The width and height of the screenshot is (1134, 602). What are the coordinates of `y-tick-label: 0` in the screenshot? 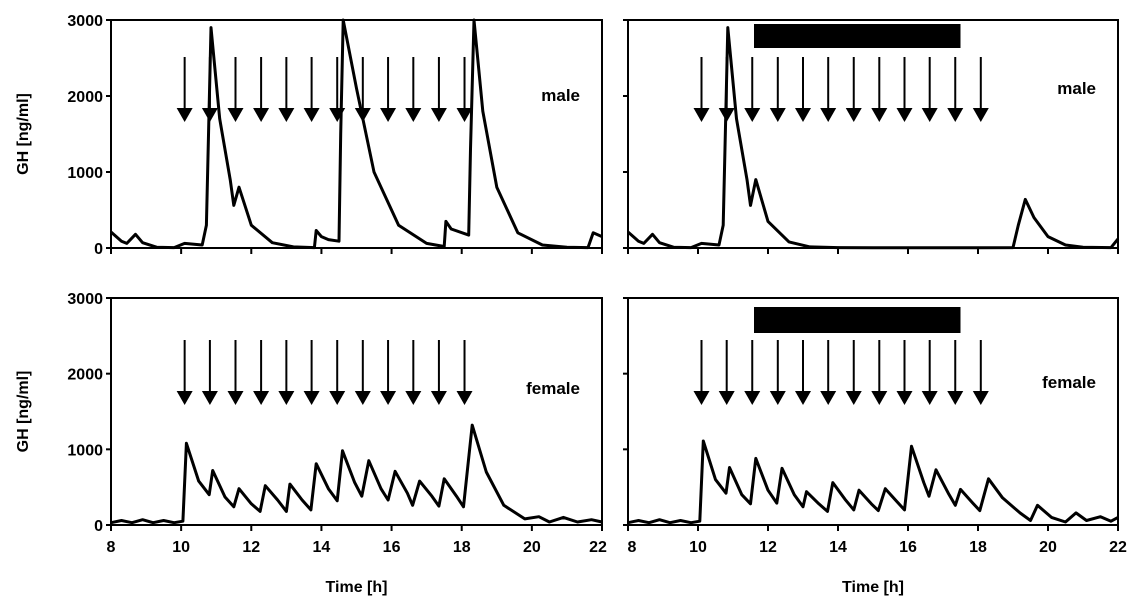 It's located at (98, 249).